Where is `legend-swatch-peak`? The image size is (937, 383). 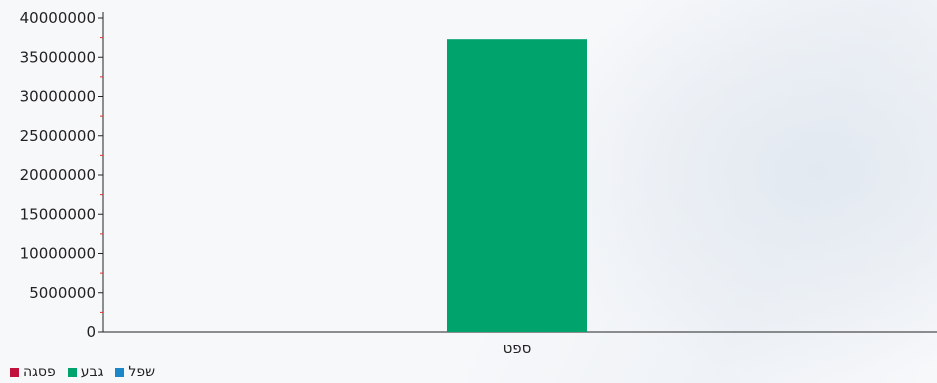
legend-swatch-peak is located at coordinates (14, 372).